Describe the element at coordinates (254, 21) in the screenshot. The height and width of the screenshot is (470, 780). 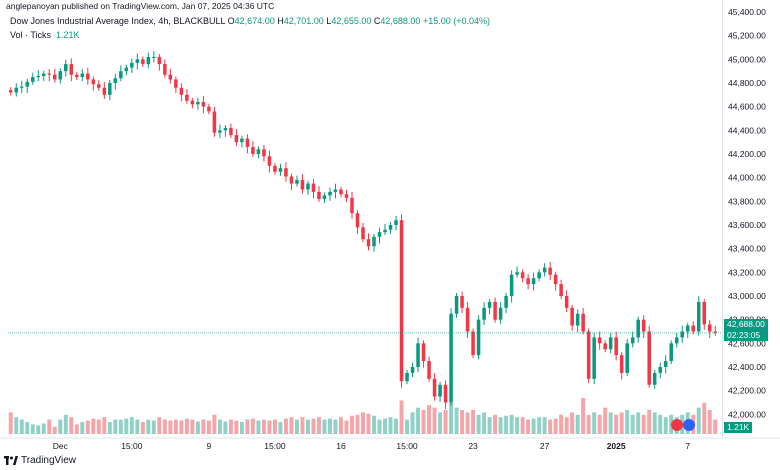
I see `open-value: 42,674.00` at that location.